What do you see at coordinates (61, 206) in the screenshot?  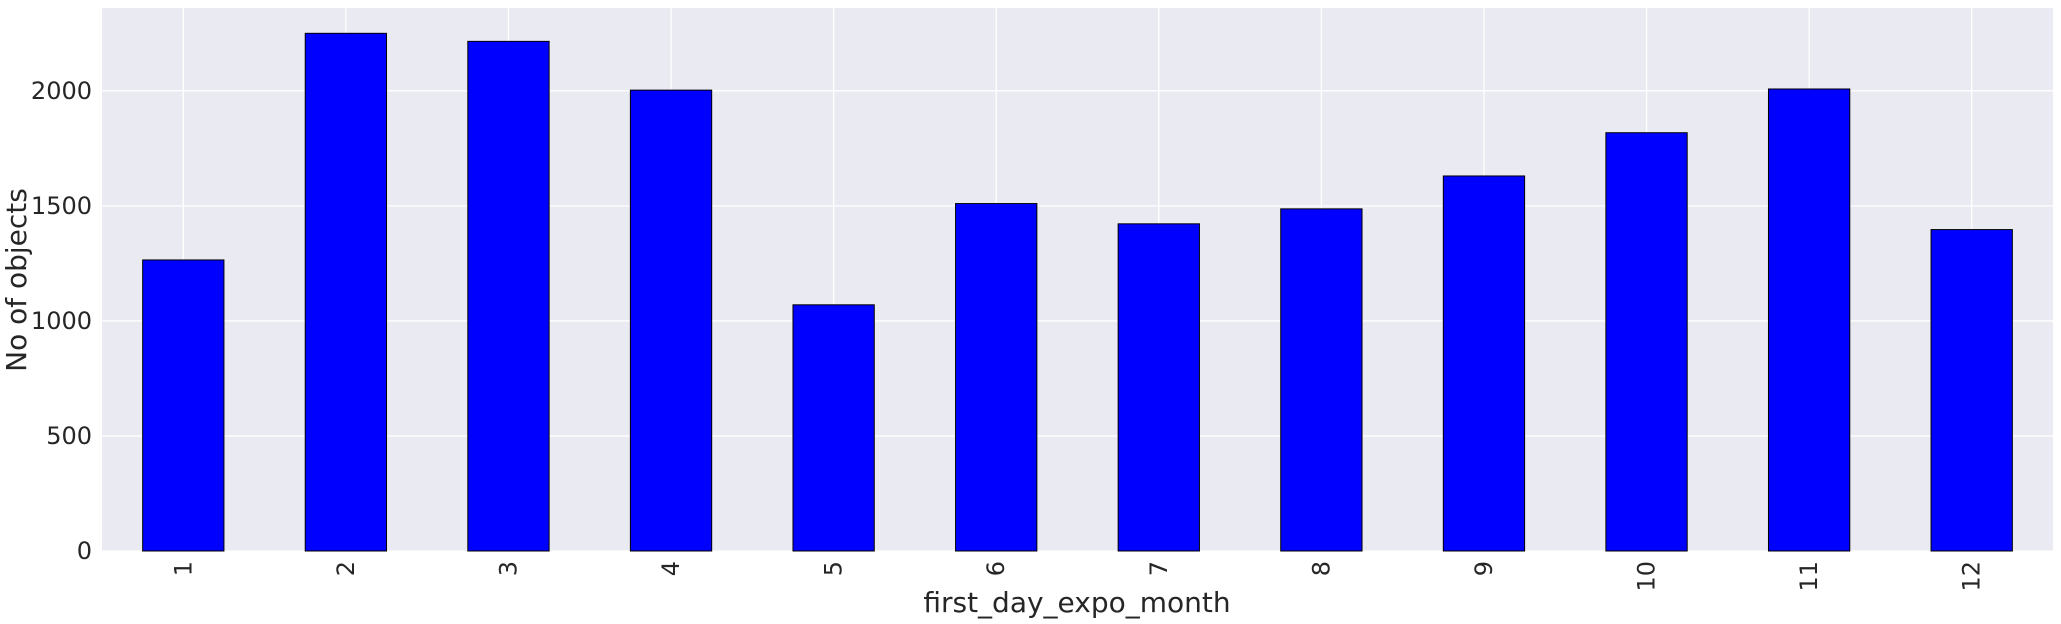 I see `y-tick-label: 1500` at bounding box center [61, 206].